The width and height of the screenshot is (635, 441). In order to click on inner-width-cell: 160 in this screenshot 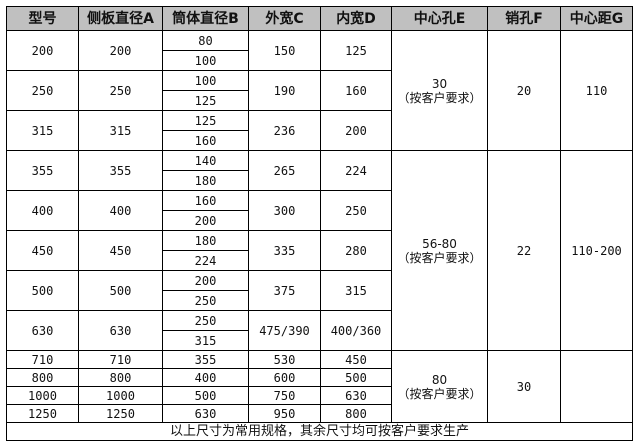, I will do `click(356, 90)`.